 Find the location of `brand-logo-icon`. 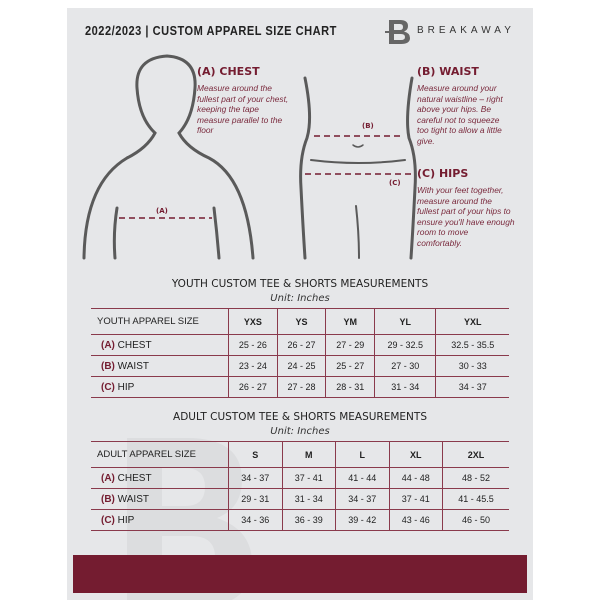

brand-logo-icon is located at coordinates (397, 32).